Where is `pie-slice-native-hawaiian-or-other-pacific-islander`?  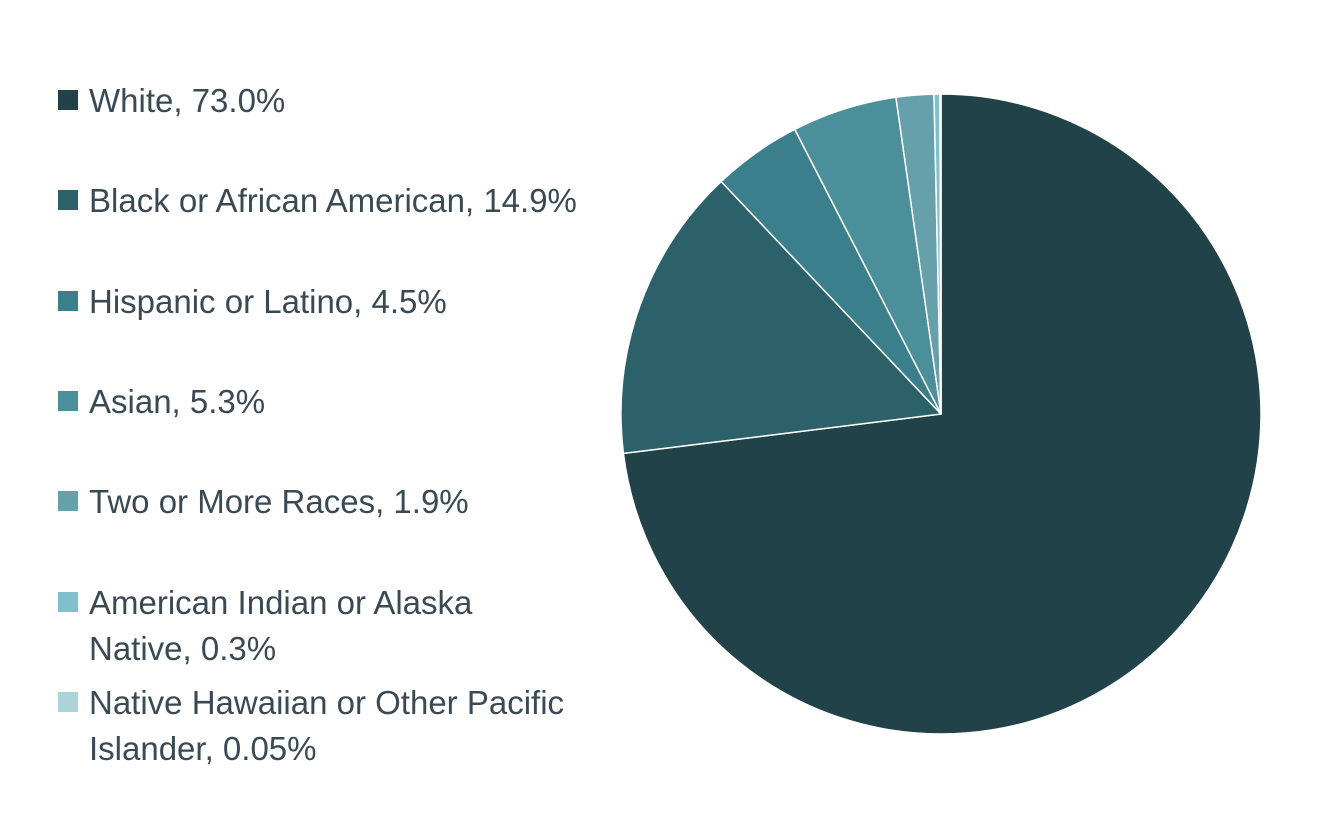
pie-slice-native-hawaiian-or-other-pacific-islander is located at coordinates (940, 254).